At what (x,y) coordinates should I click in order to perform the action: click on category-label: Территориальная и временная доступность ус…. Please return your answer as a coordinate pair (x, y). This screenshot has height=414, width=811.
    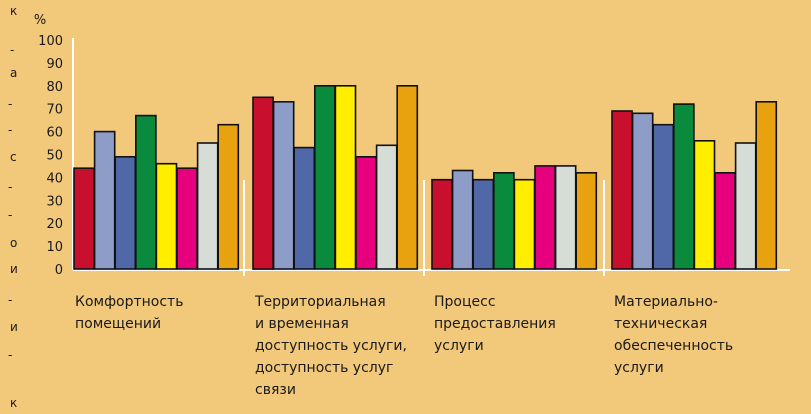
    Looking at the image, I should click on (331, 346).